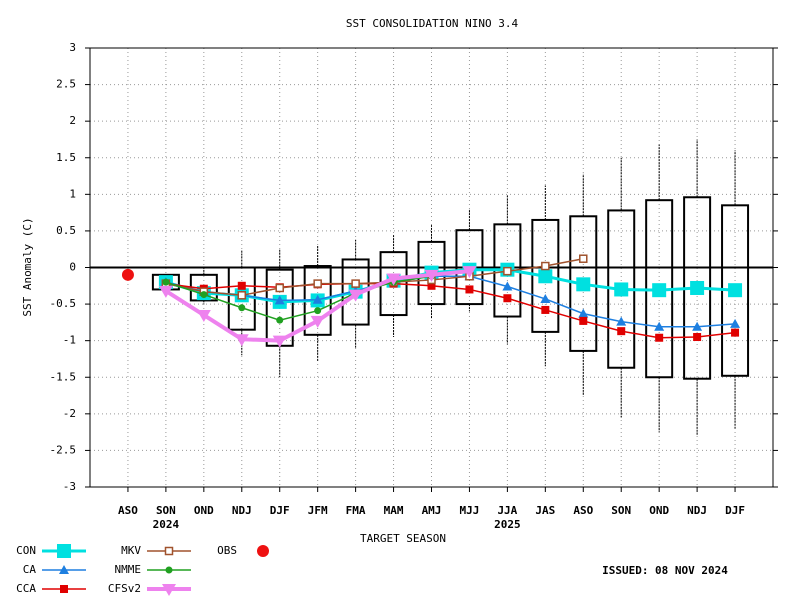 This screenshot has width=800, height=604. Describe the element at coordinates (72, 47) in the screenshot. I see `y-tick-label: 3` at that location.